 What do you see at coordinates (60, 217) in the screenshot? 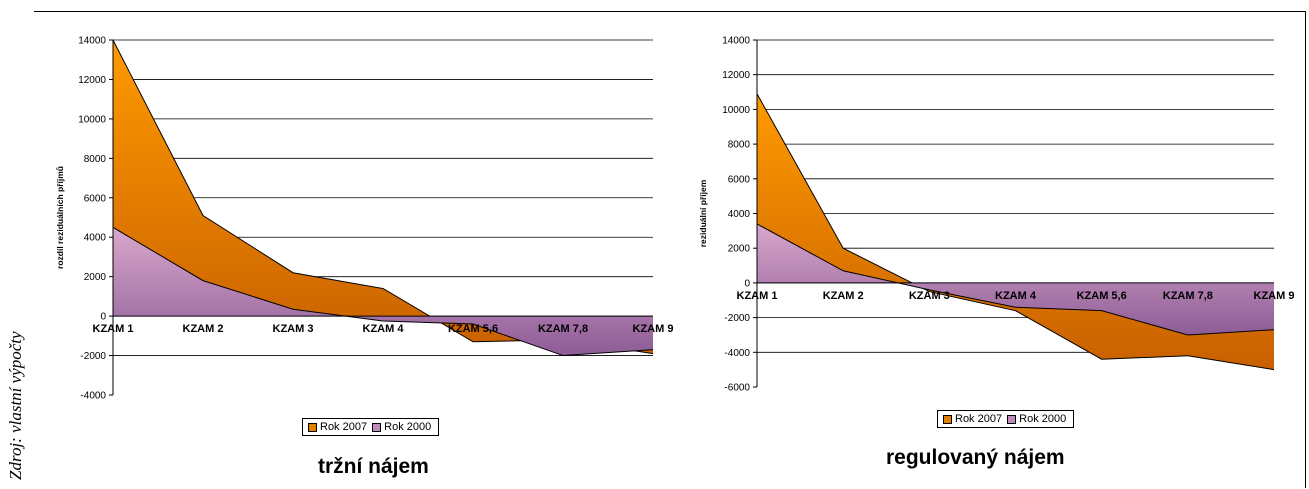
I see `y-axis-label: rozdíl reziduálních příjmů` at bounding box center [60, 217].